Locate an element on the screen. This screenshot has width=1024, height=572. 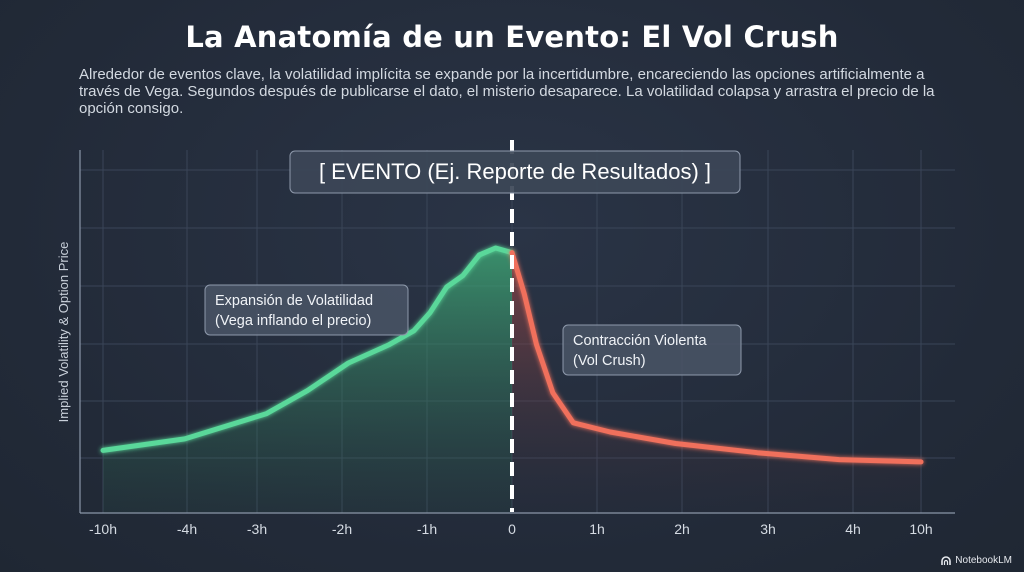
annotation-text: (Vega inflando el precio) is located at coordinates (293, 321).